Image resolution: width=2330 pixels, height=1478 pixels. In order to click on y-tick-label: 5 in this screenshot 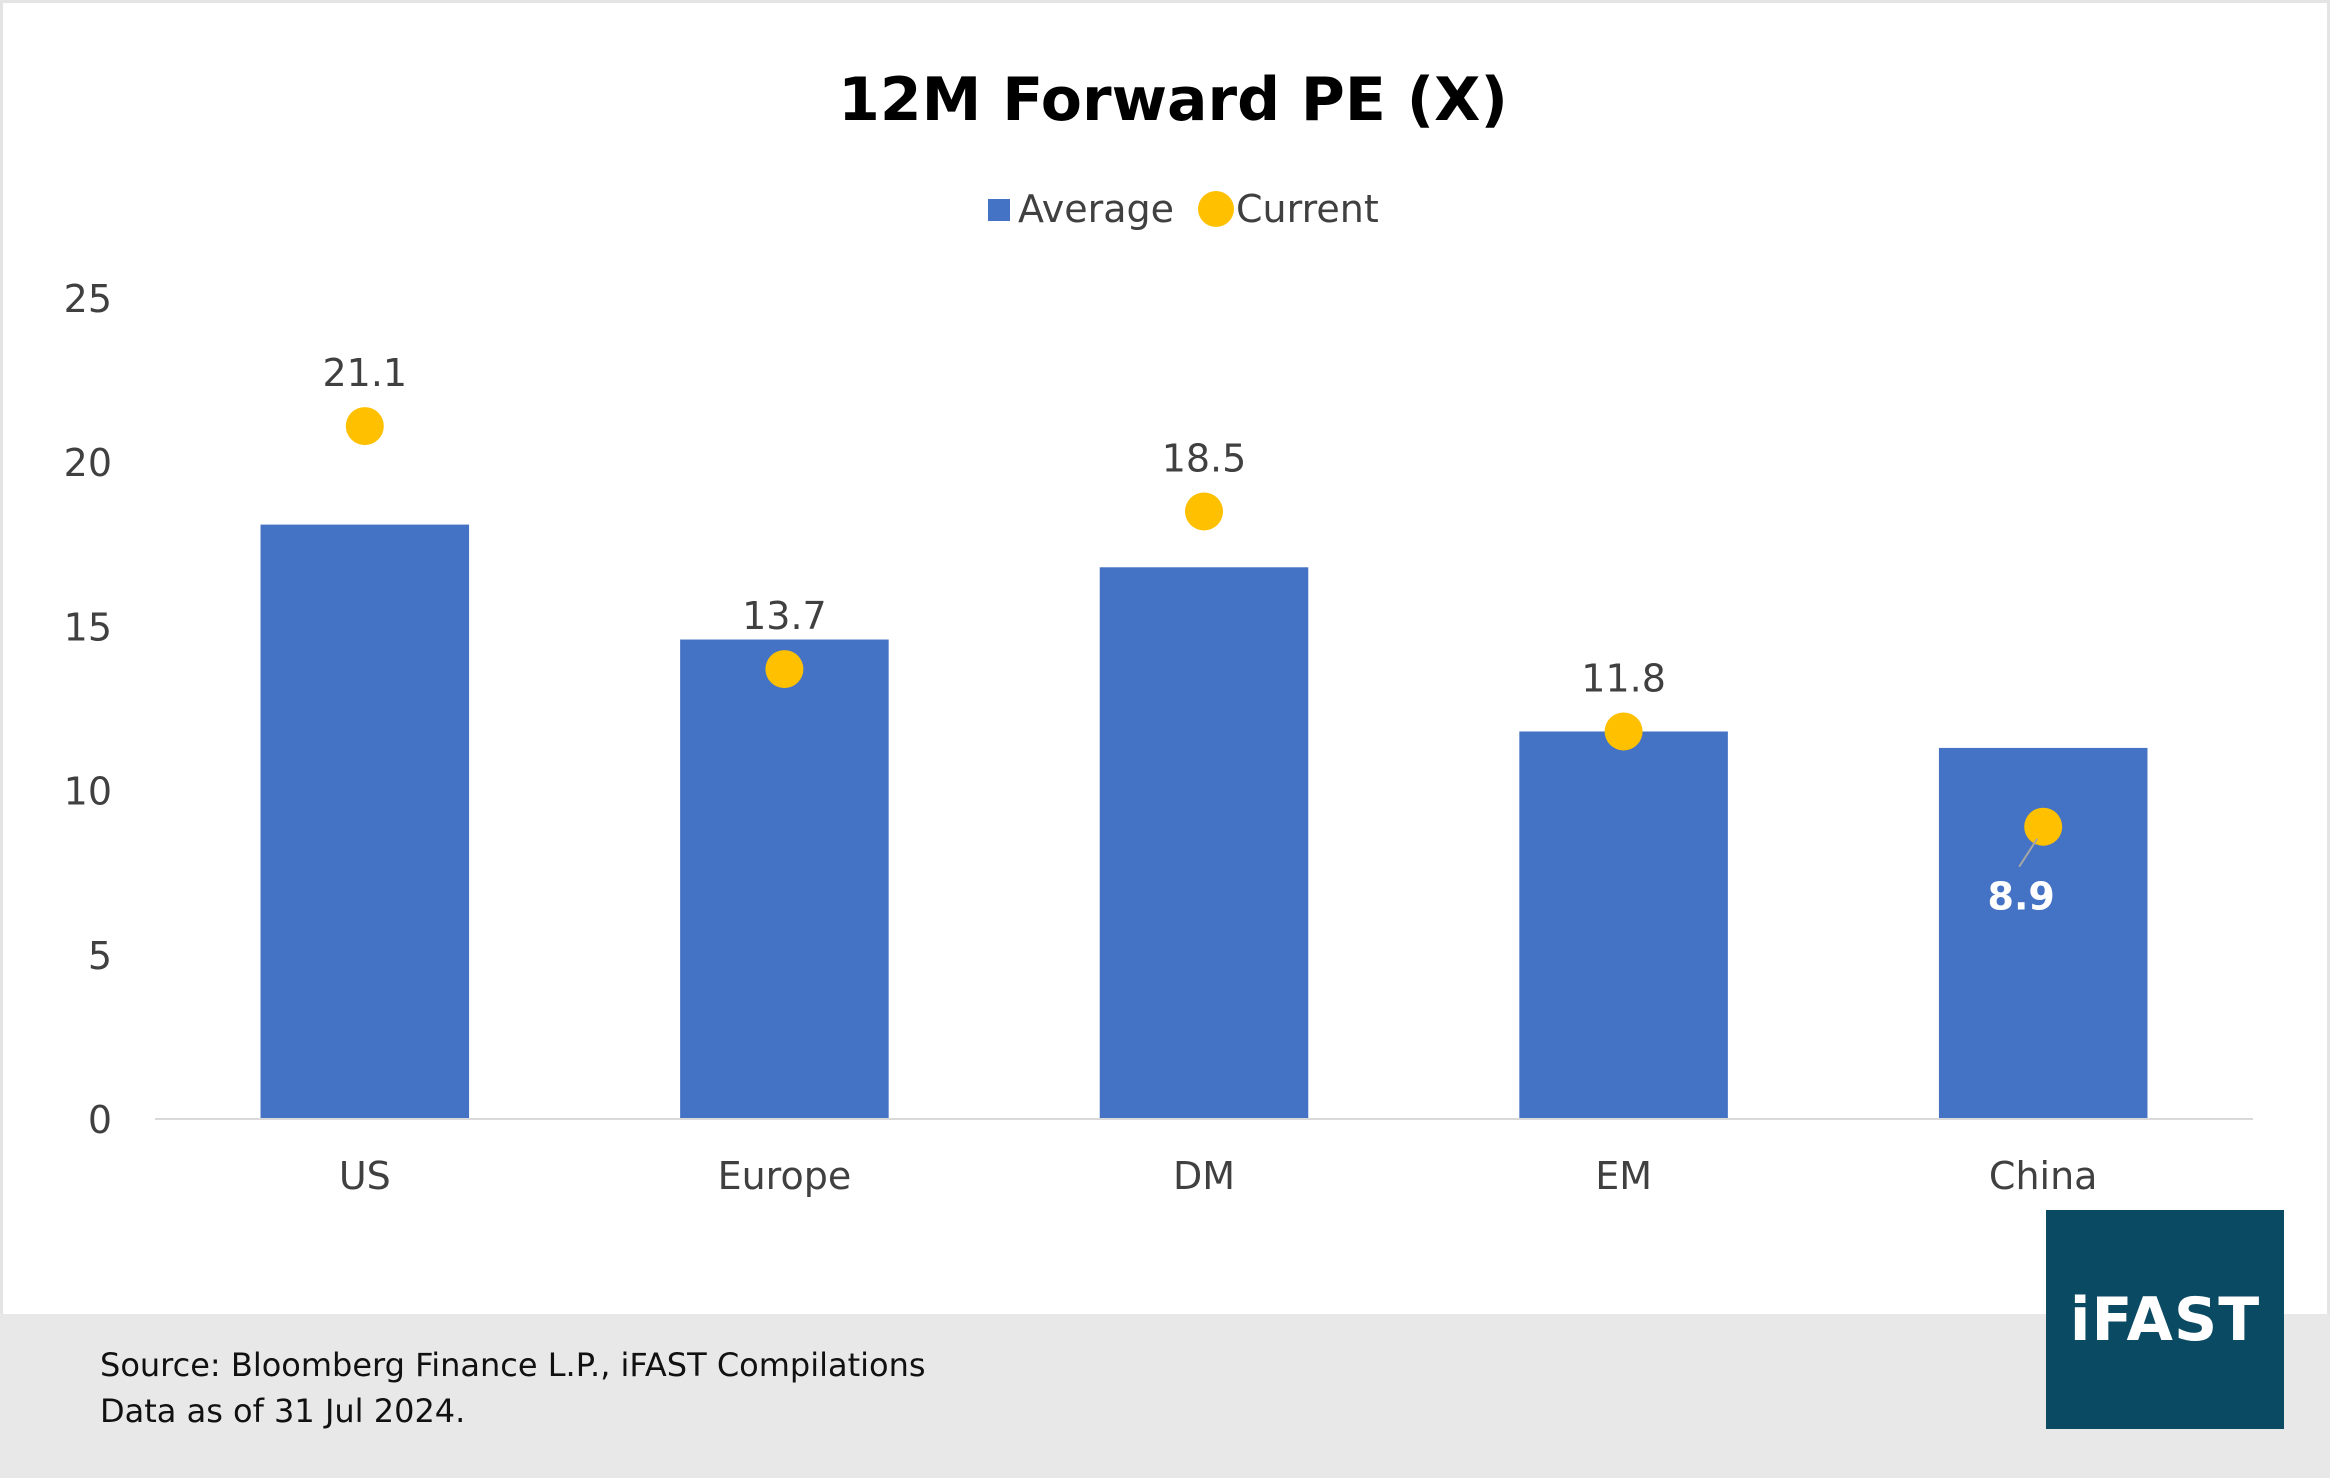, I will do `click(100, 956)`.